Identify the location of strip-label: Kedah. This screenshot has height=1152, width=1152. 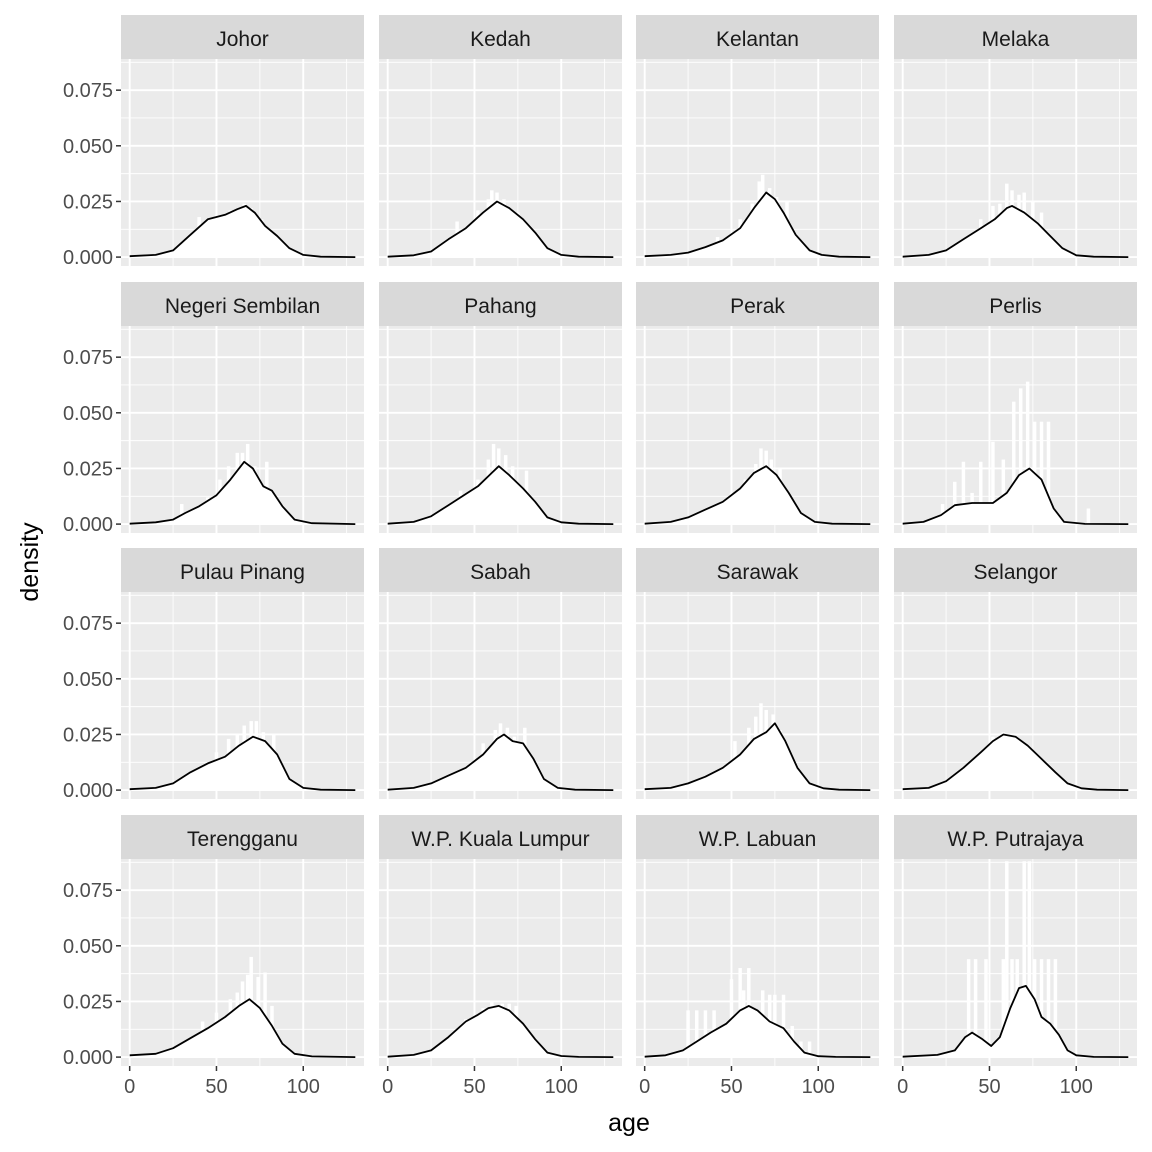
(500, 39).